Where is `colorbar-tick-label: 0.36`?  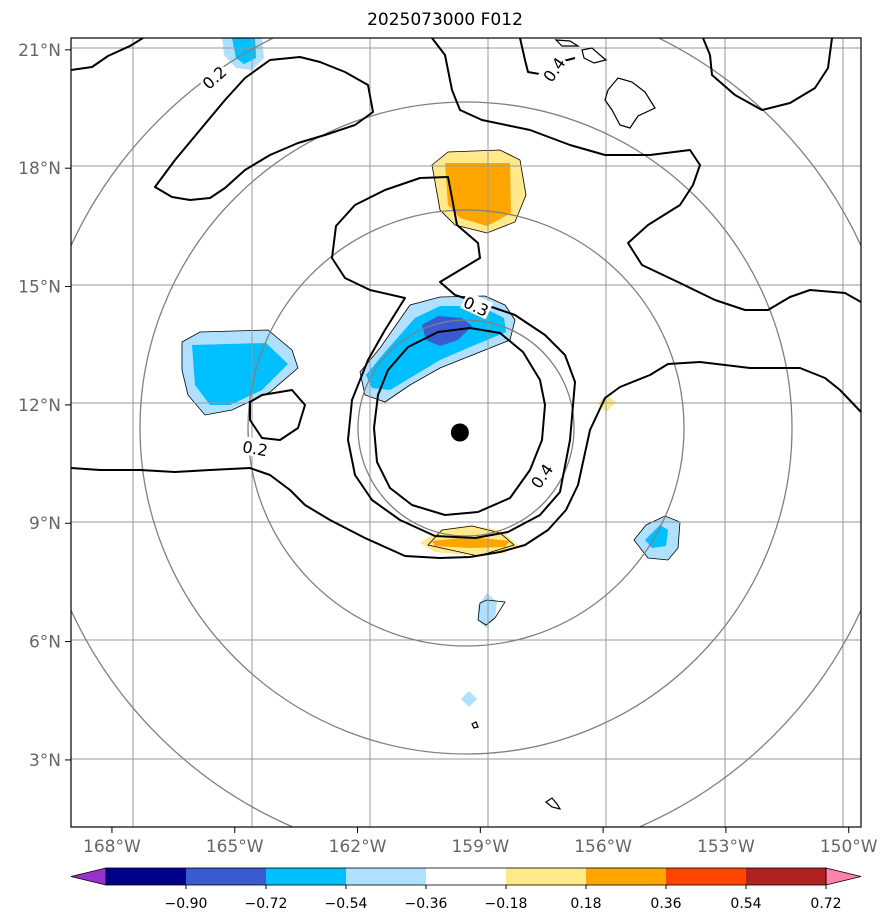
colorbar-tick-label: 0.36 is located at coordinates (665, 904).